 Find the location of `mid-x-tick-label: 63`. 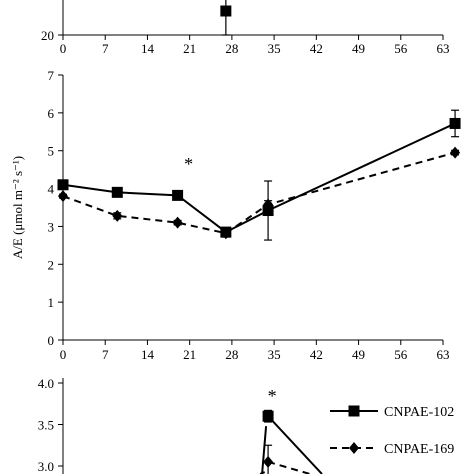

mid-x-tick-label: 63 is located at coordinates (443, 354).